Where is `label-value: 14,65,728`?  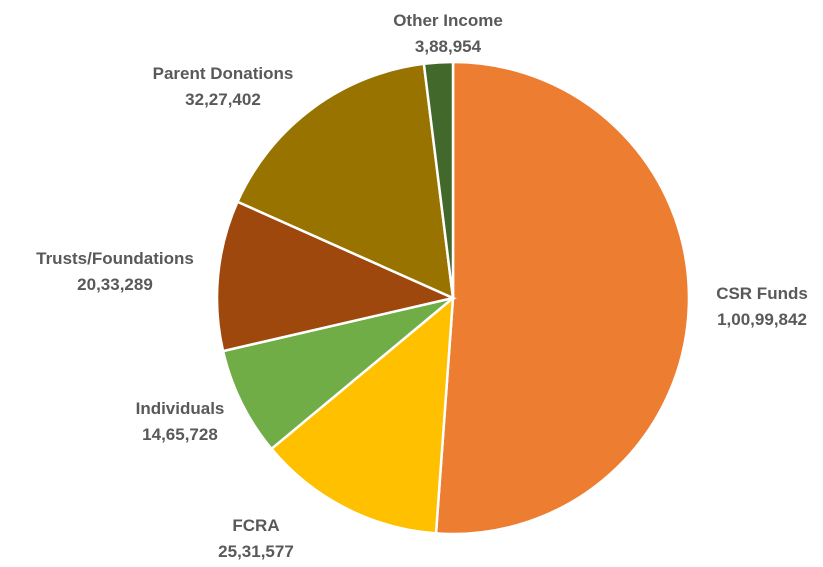 label-value: 14,65,728 is located at coordinates (180, 434).